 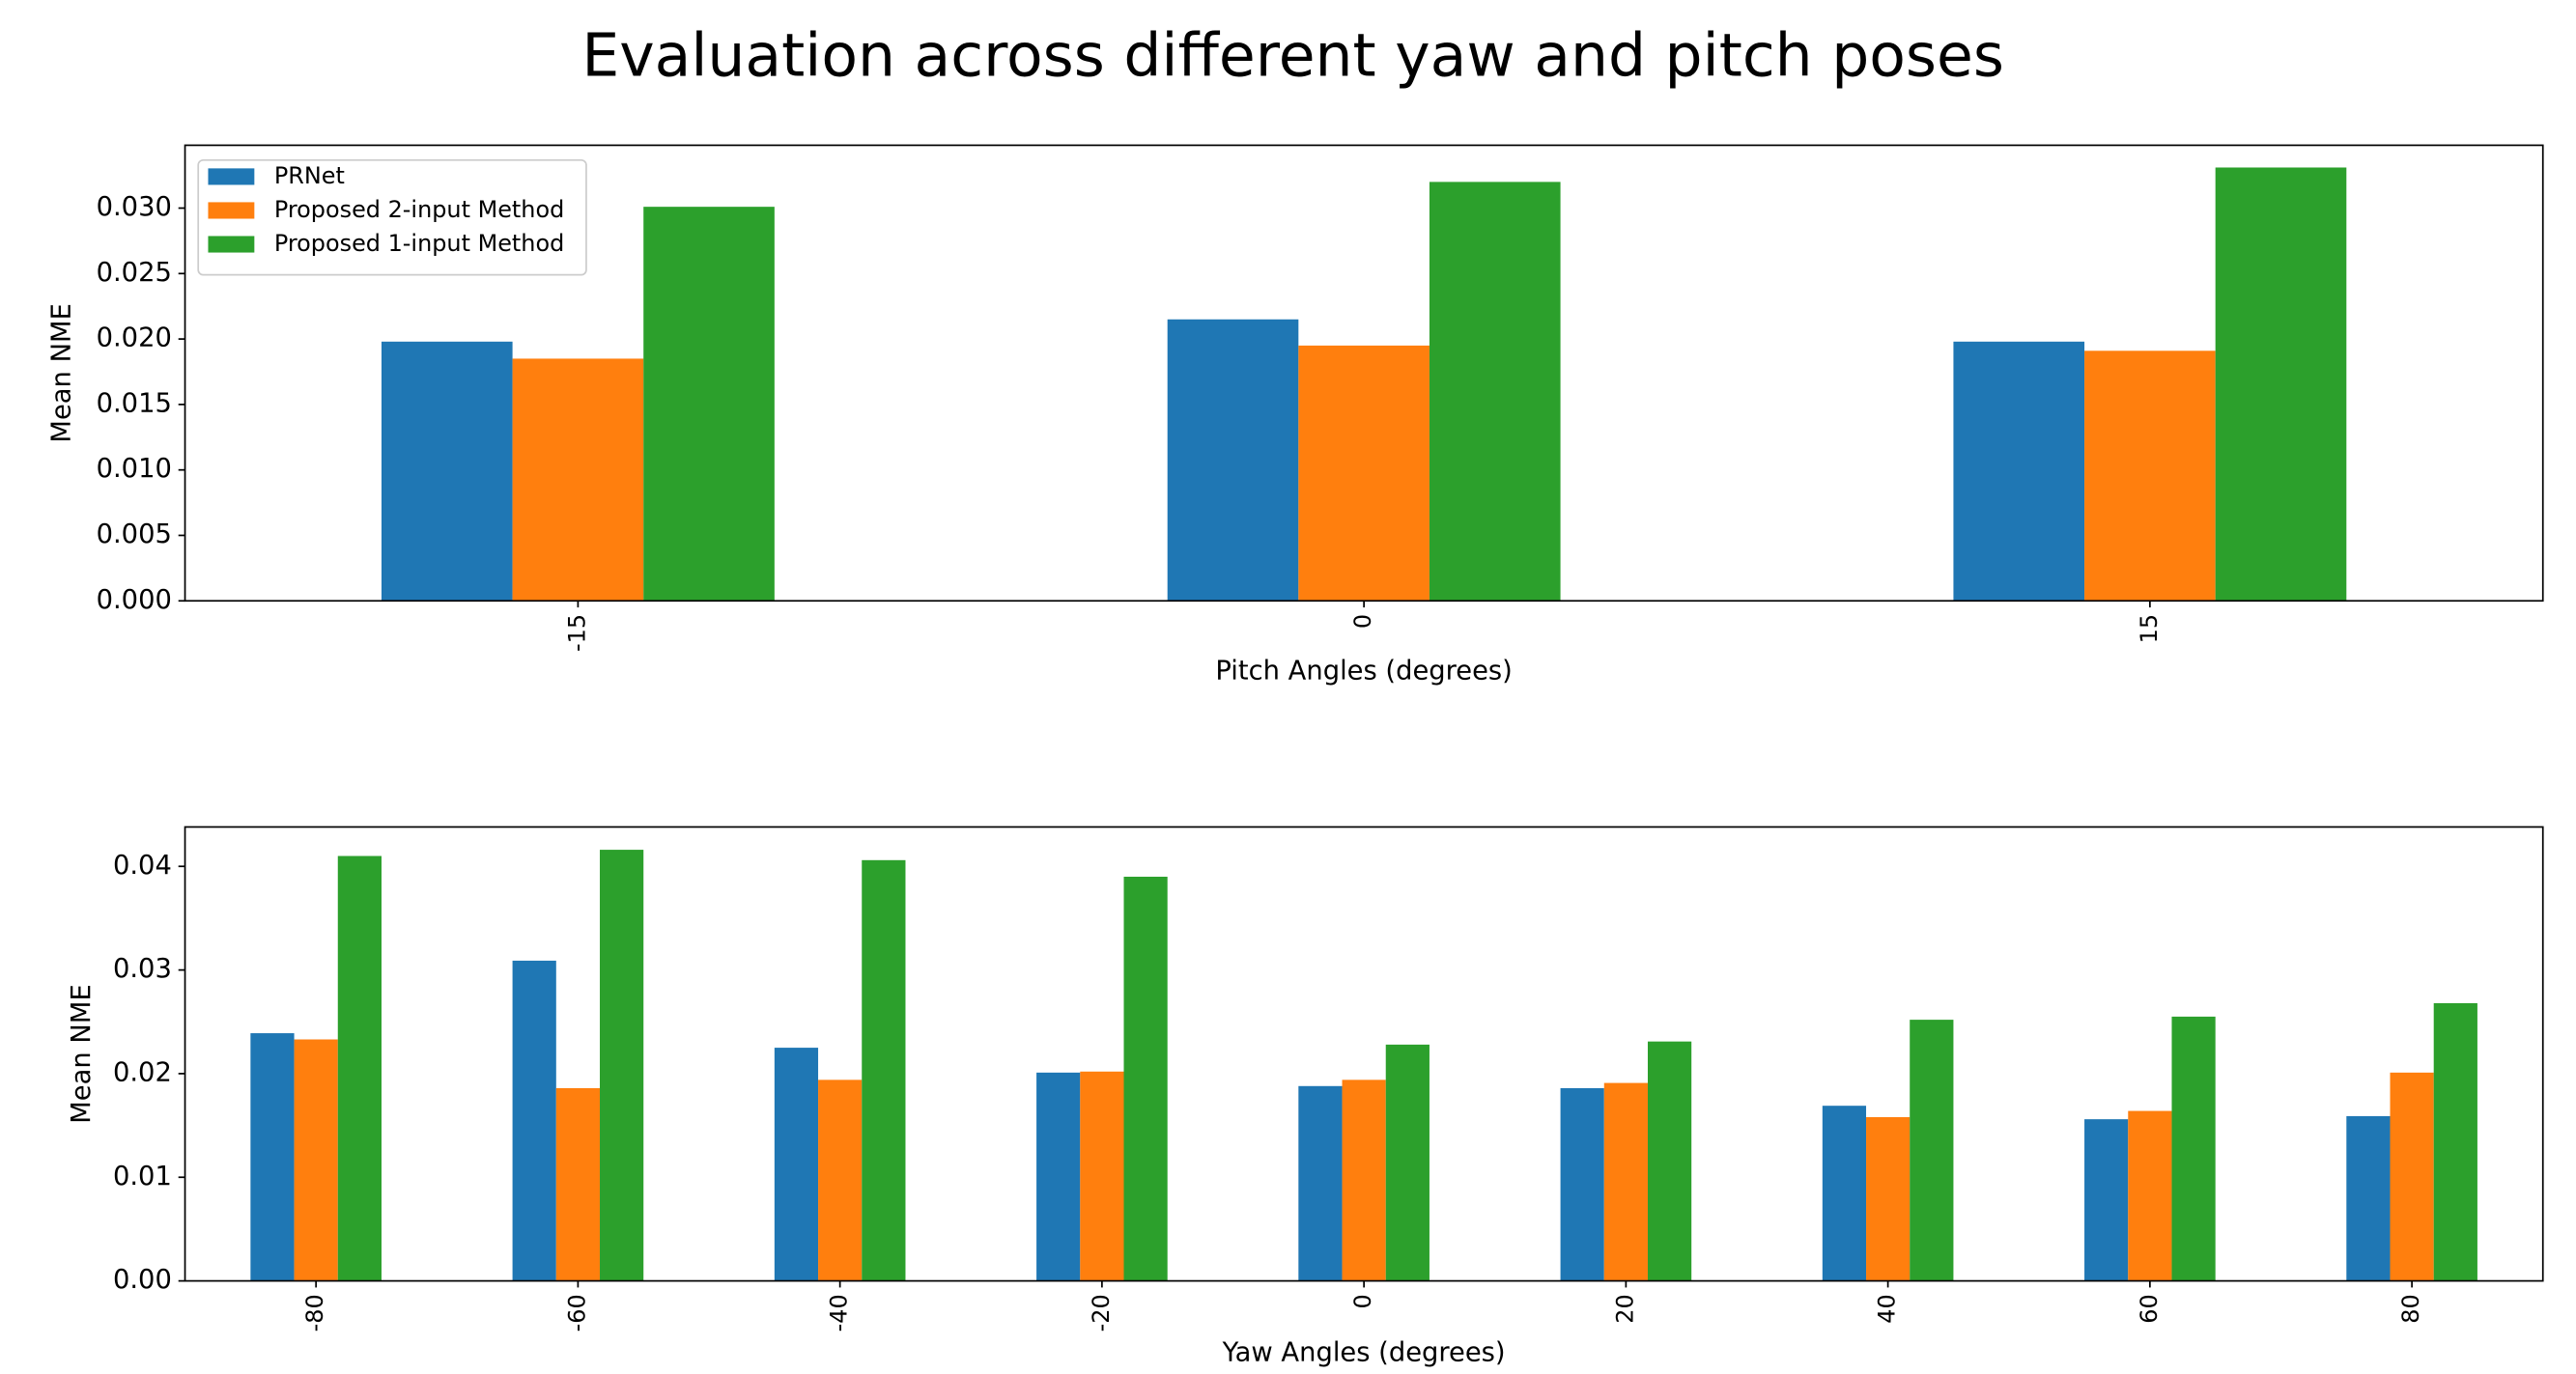 I want to click on x-tick-label: 20, so click(x=1624, y=1308).